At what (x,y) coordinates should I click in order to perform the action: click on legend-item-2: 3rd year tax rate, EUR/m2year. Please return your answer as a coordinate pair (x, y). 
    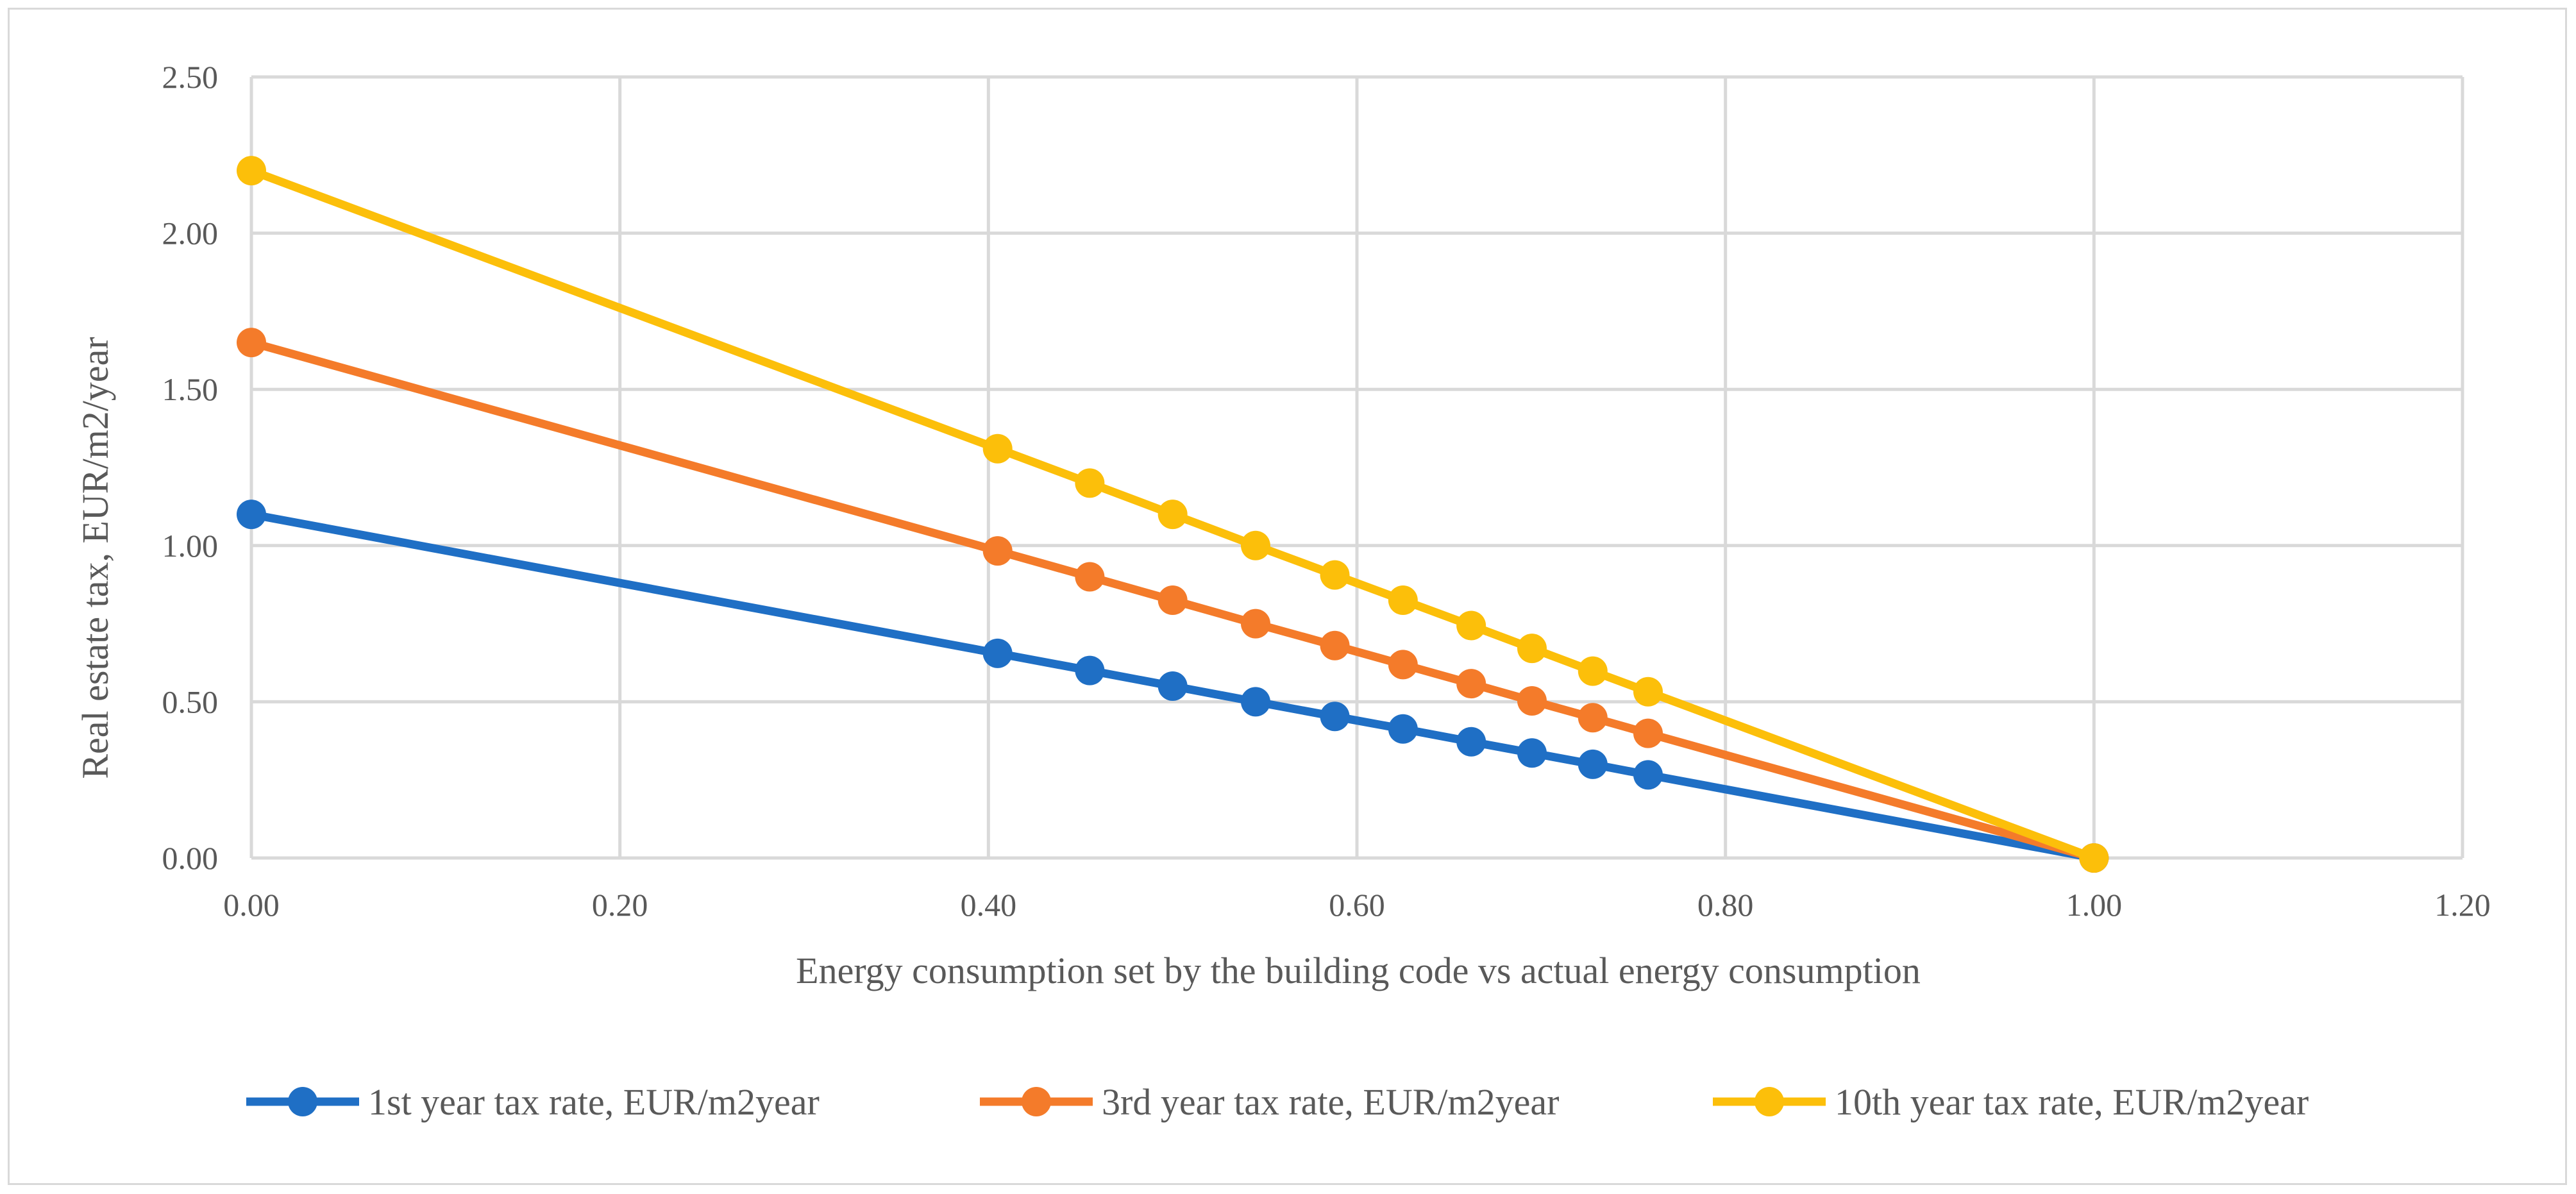
    Looking at the image, I should click on (1269, 1102).